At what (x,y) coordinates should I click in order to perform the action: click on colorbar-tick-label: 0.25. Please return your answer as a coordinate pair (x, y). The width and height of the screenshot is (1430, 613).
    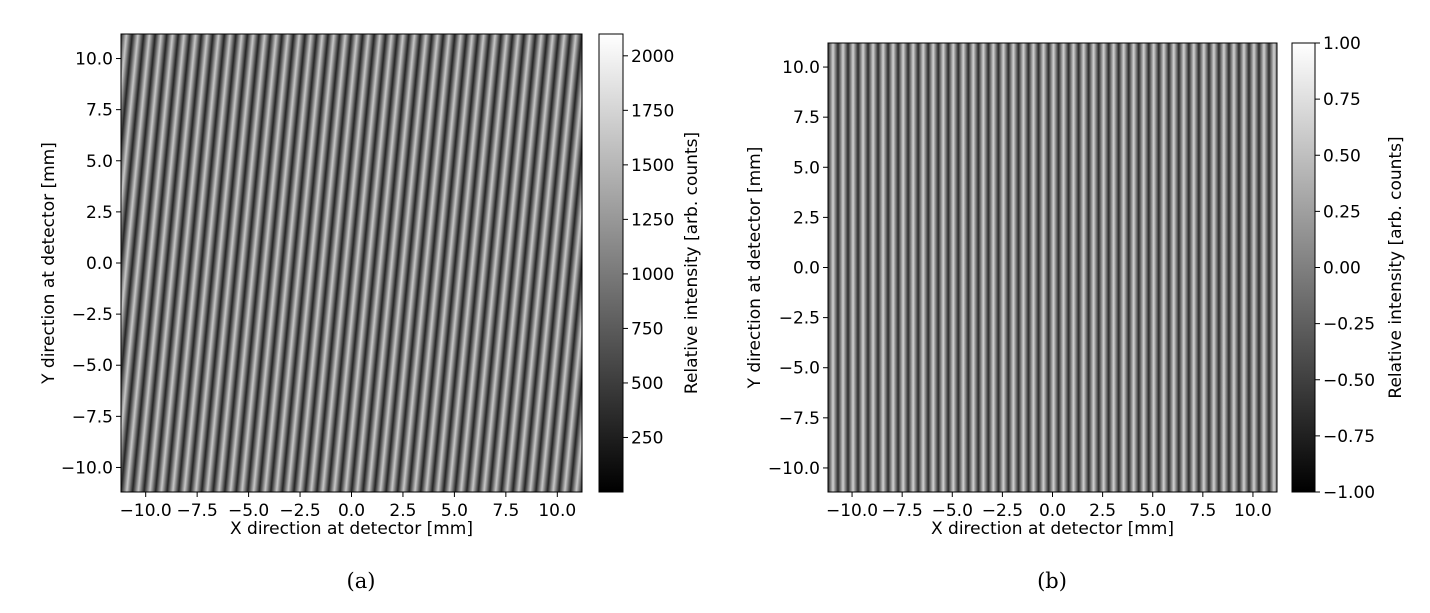
    Looking at the image, I should click on (1342, 212).